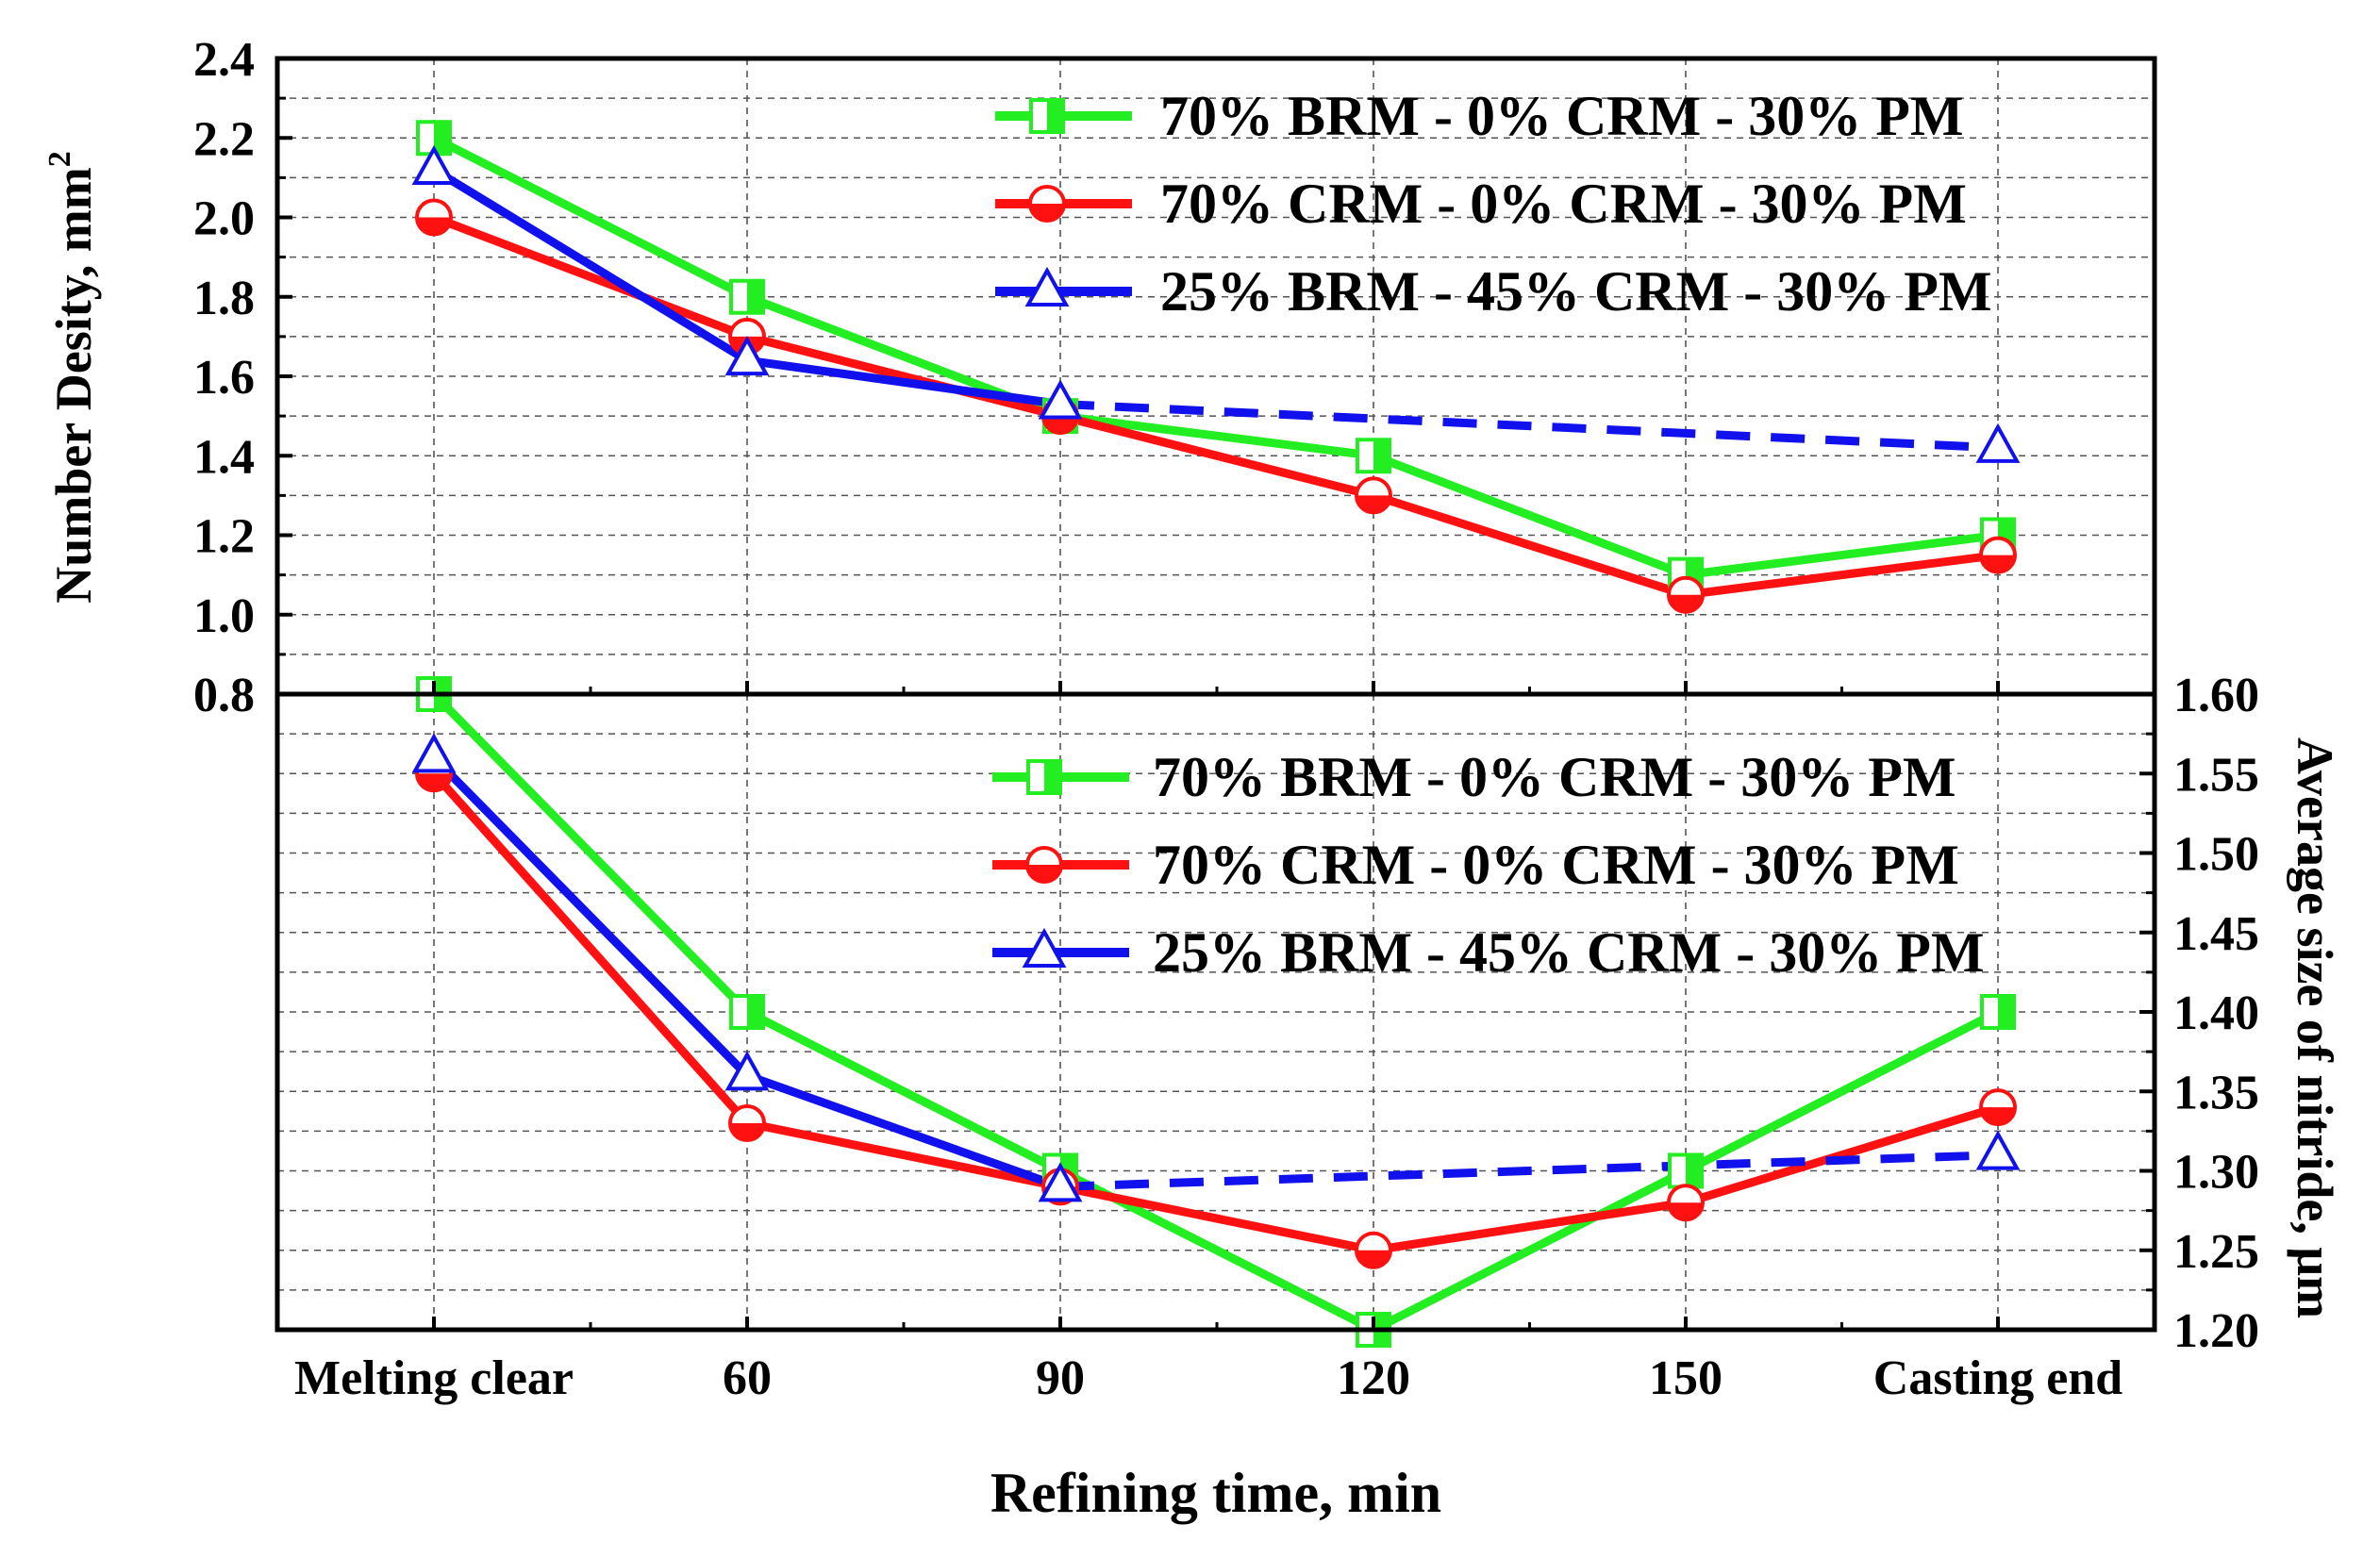  I want to click on data-point-0-0-3-fill, so click(1381, 455).